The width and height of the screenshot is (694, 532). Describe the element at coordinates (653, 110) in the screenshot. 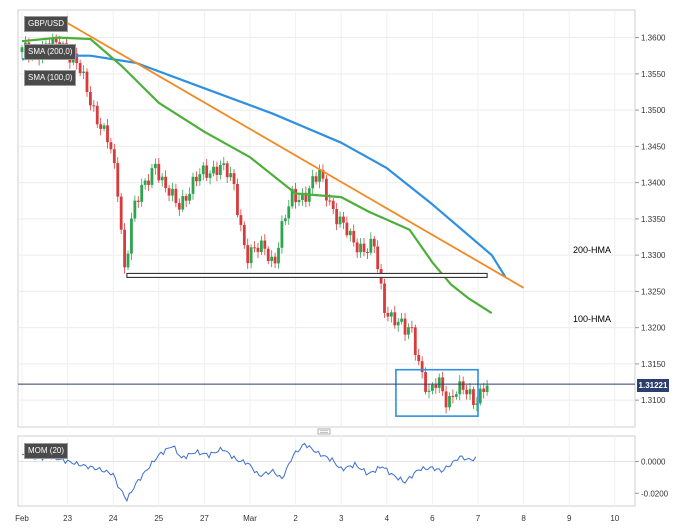

I see `y-tick-label: 1.3500` at that location.